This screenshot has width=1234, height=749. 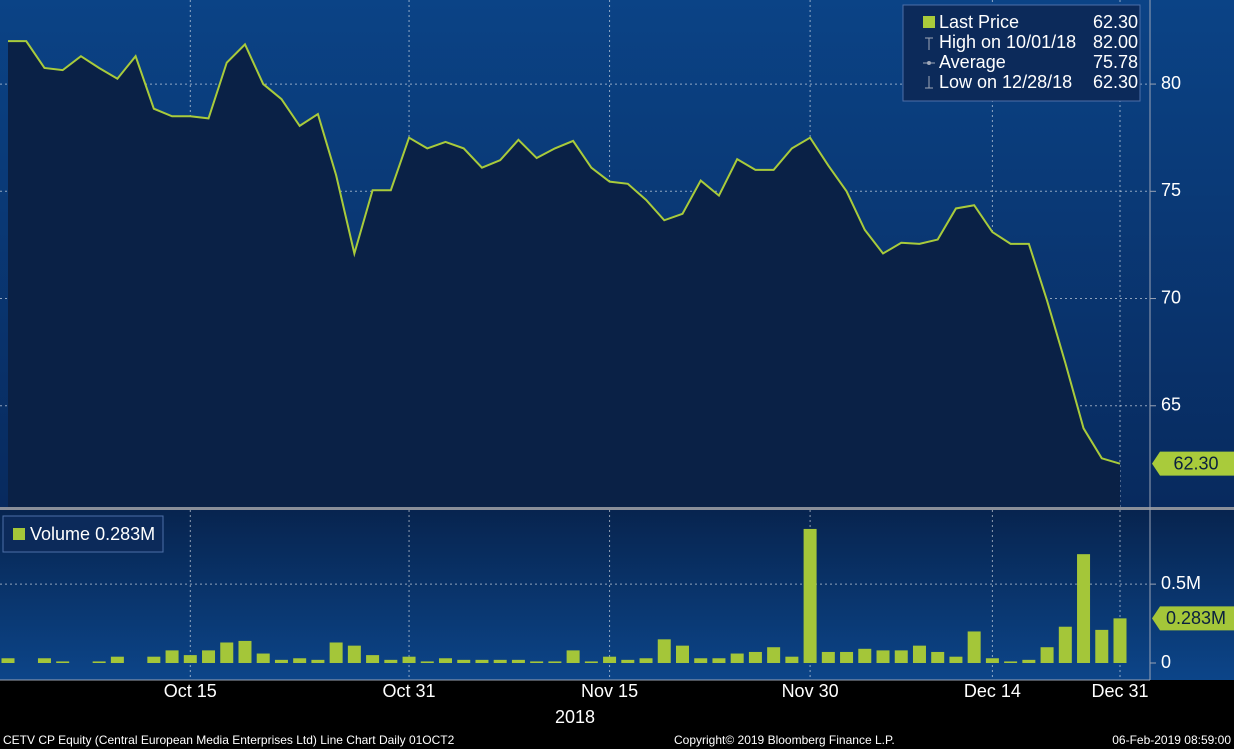 What do you see at coordinates (1195, 463) in the screenshot?
I see `last-value-label: 62.30` at bounding box center [1195, 463].